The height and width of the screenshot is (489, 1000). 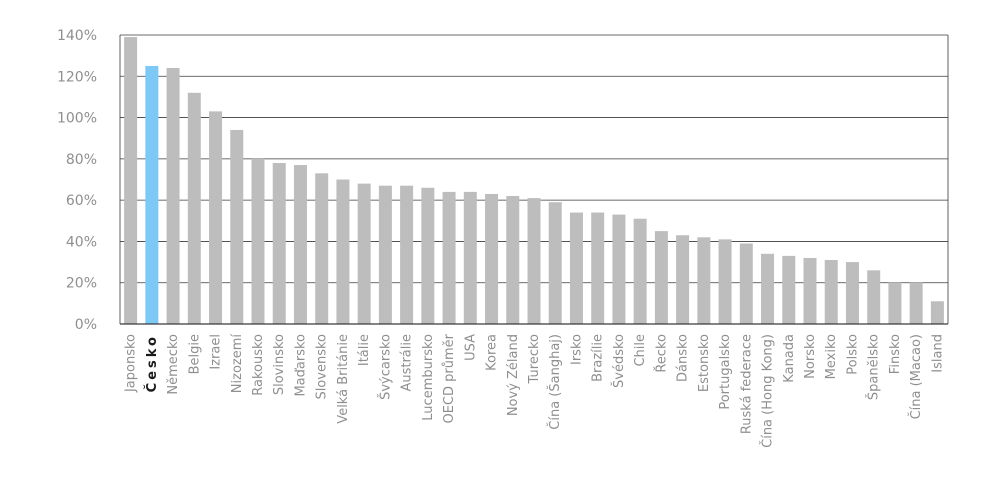 I want to click on y-tick-label: 140%, so click(x=77, y=36).